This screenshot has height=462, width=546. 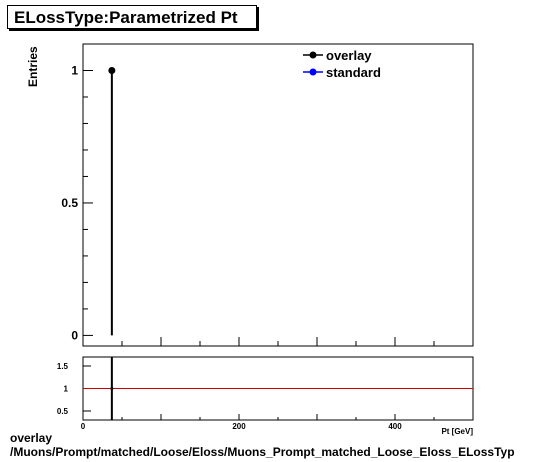 I want to click on legend-label-standard: standard, so click(x=353, y=72).